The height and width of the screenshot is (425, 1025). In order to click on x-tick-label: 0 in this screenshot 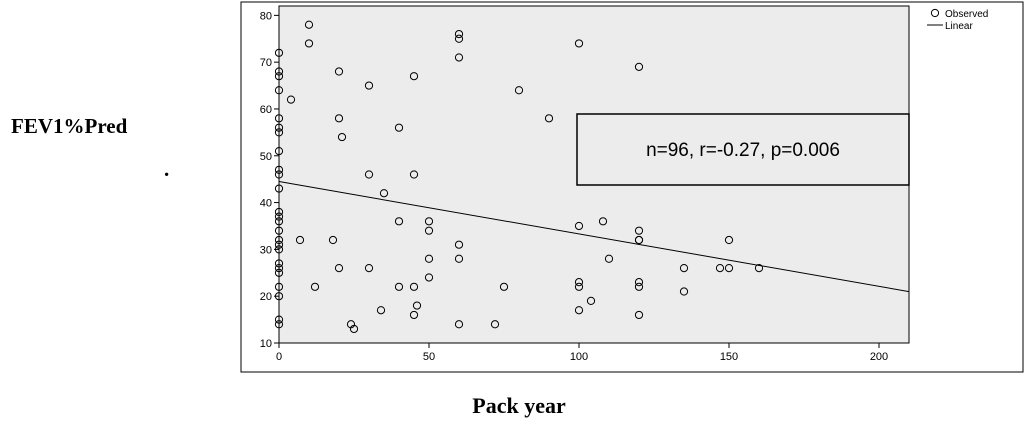, I will do `click(279, 357)`.